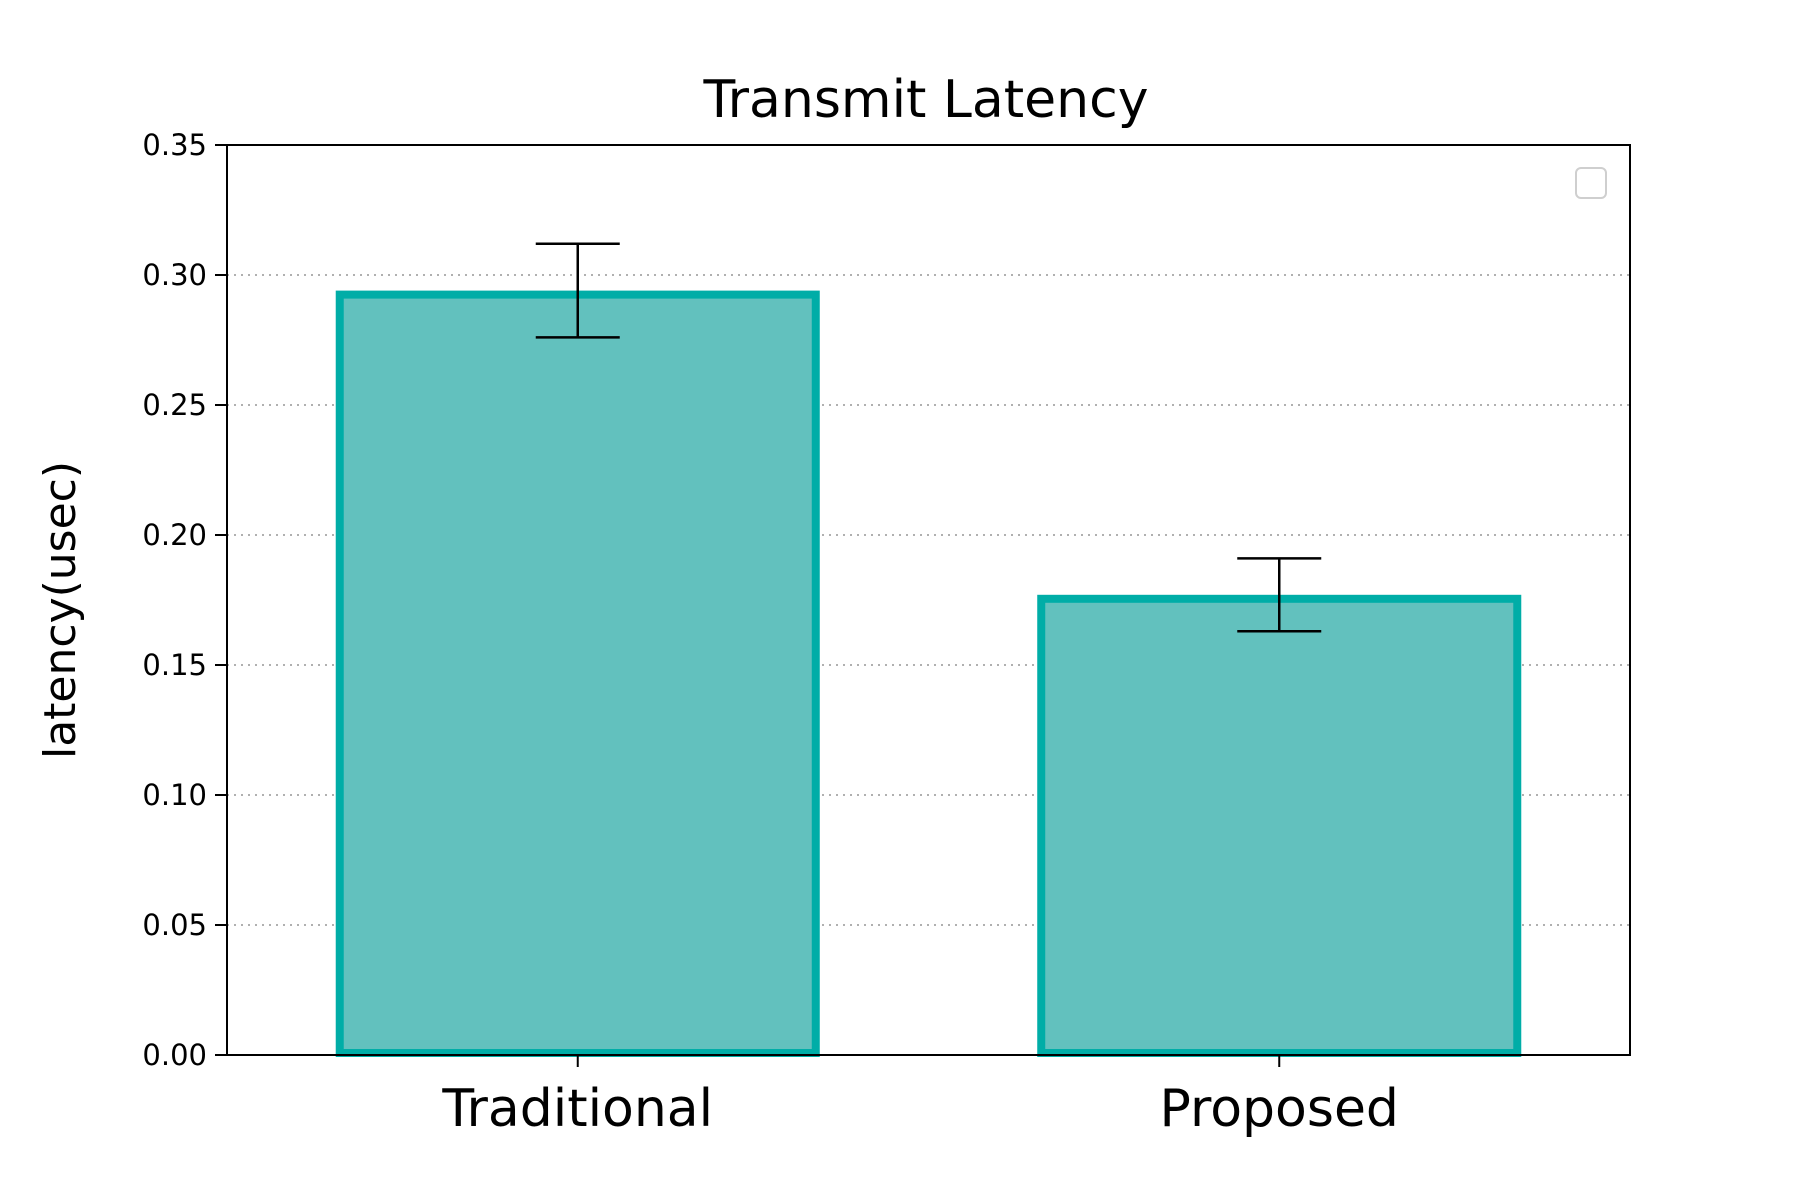 The height and width of the screenshot is (1200, 1800). I want to click on y-tick-label: 0.20, so click(174, 535).